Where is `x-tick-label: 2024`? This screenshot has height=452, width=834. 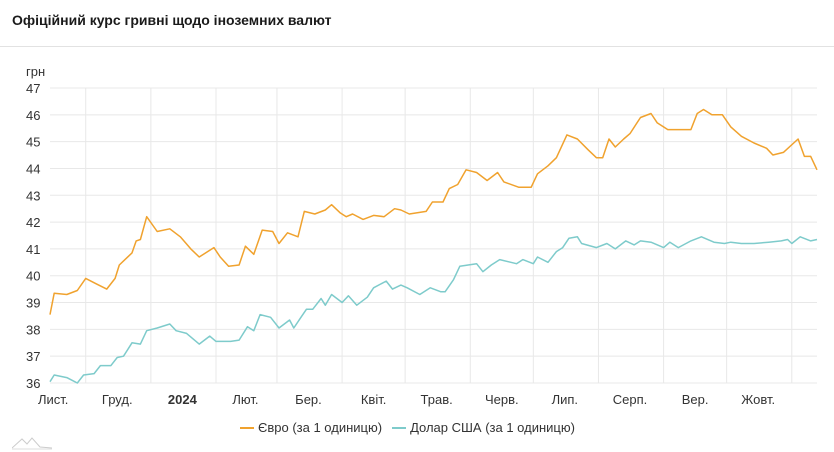 x-tick-label: 2024 is located at coordinates (183, 399).